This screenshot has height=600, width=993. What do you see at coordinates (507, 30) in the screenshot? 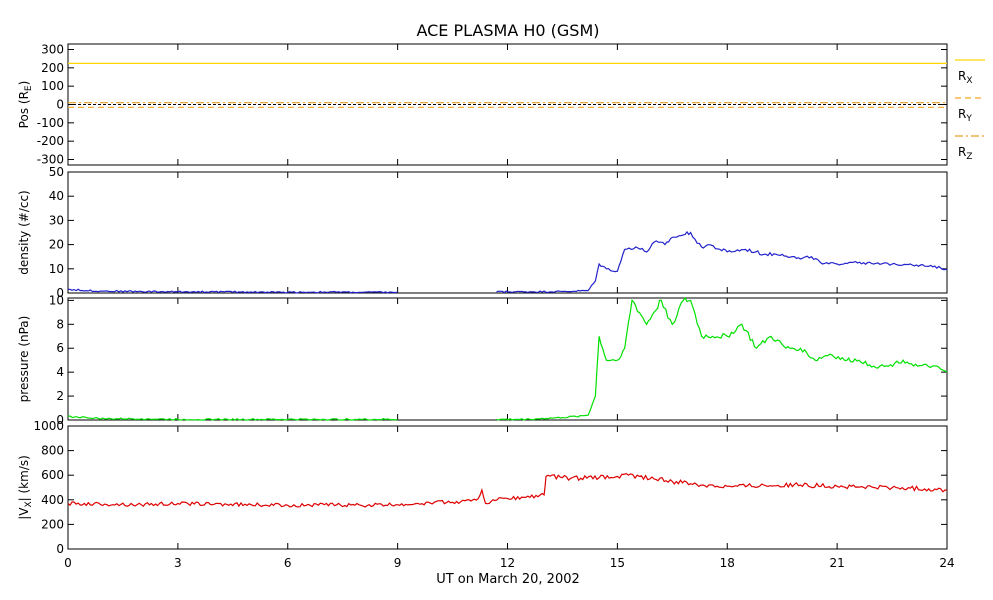
I see `chart-title: ACE PLASMA H0 (GSM)` at bounding box center [507, 30].